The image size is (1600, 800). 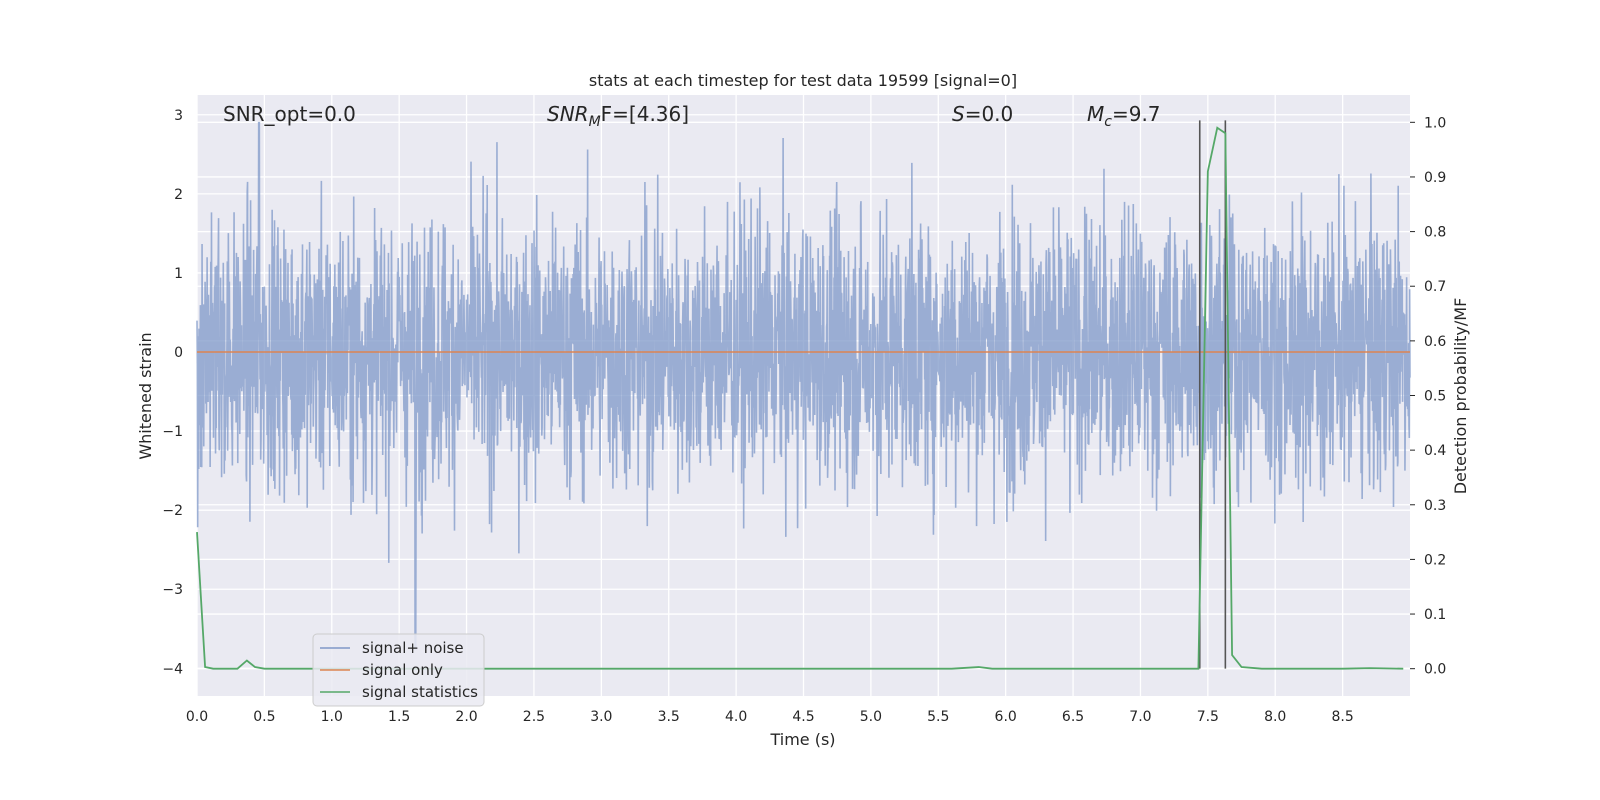 I want to click on annotations: SNR_opt=0.0 SNRMF=[4.36] S=0.0 Mc=9.7, so click(x=692, y=116).